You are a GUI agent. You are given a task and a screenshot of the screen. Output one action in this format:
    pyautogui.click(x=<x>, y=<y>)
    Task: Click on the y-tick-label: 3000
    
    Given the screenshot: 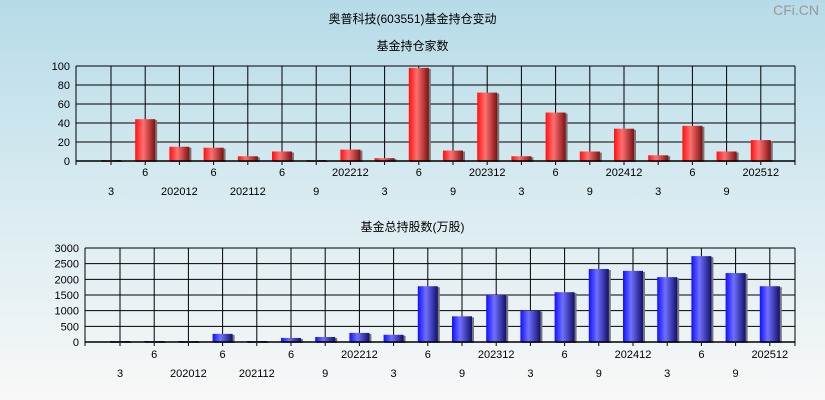 What is the action you would take?
    pyautogui.click(x=67, y=249)
    